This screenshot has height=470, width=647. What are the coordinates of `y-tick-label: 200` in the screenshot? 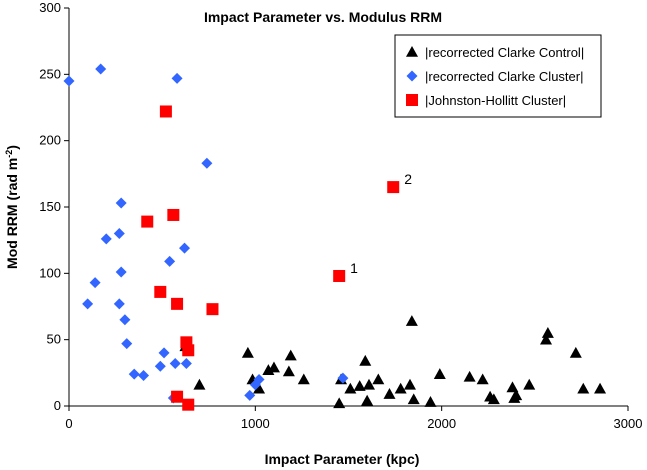 It's located at (50, 140).